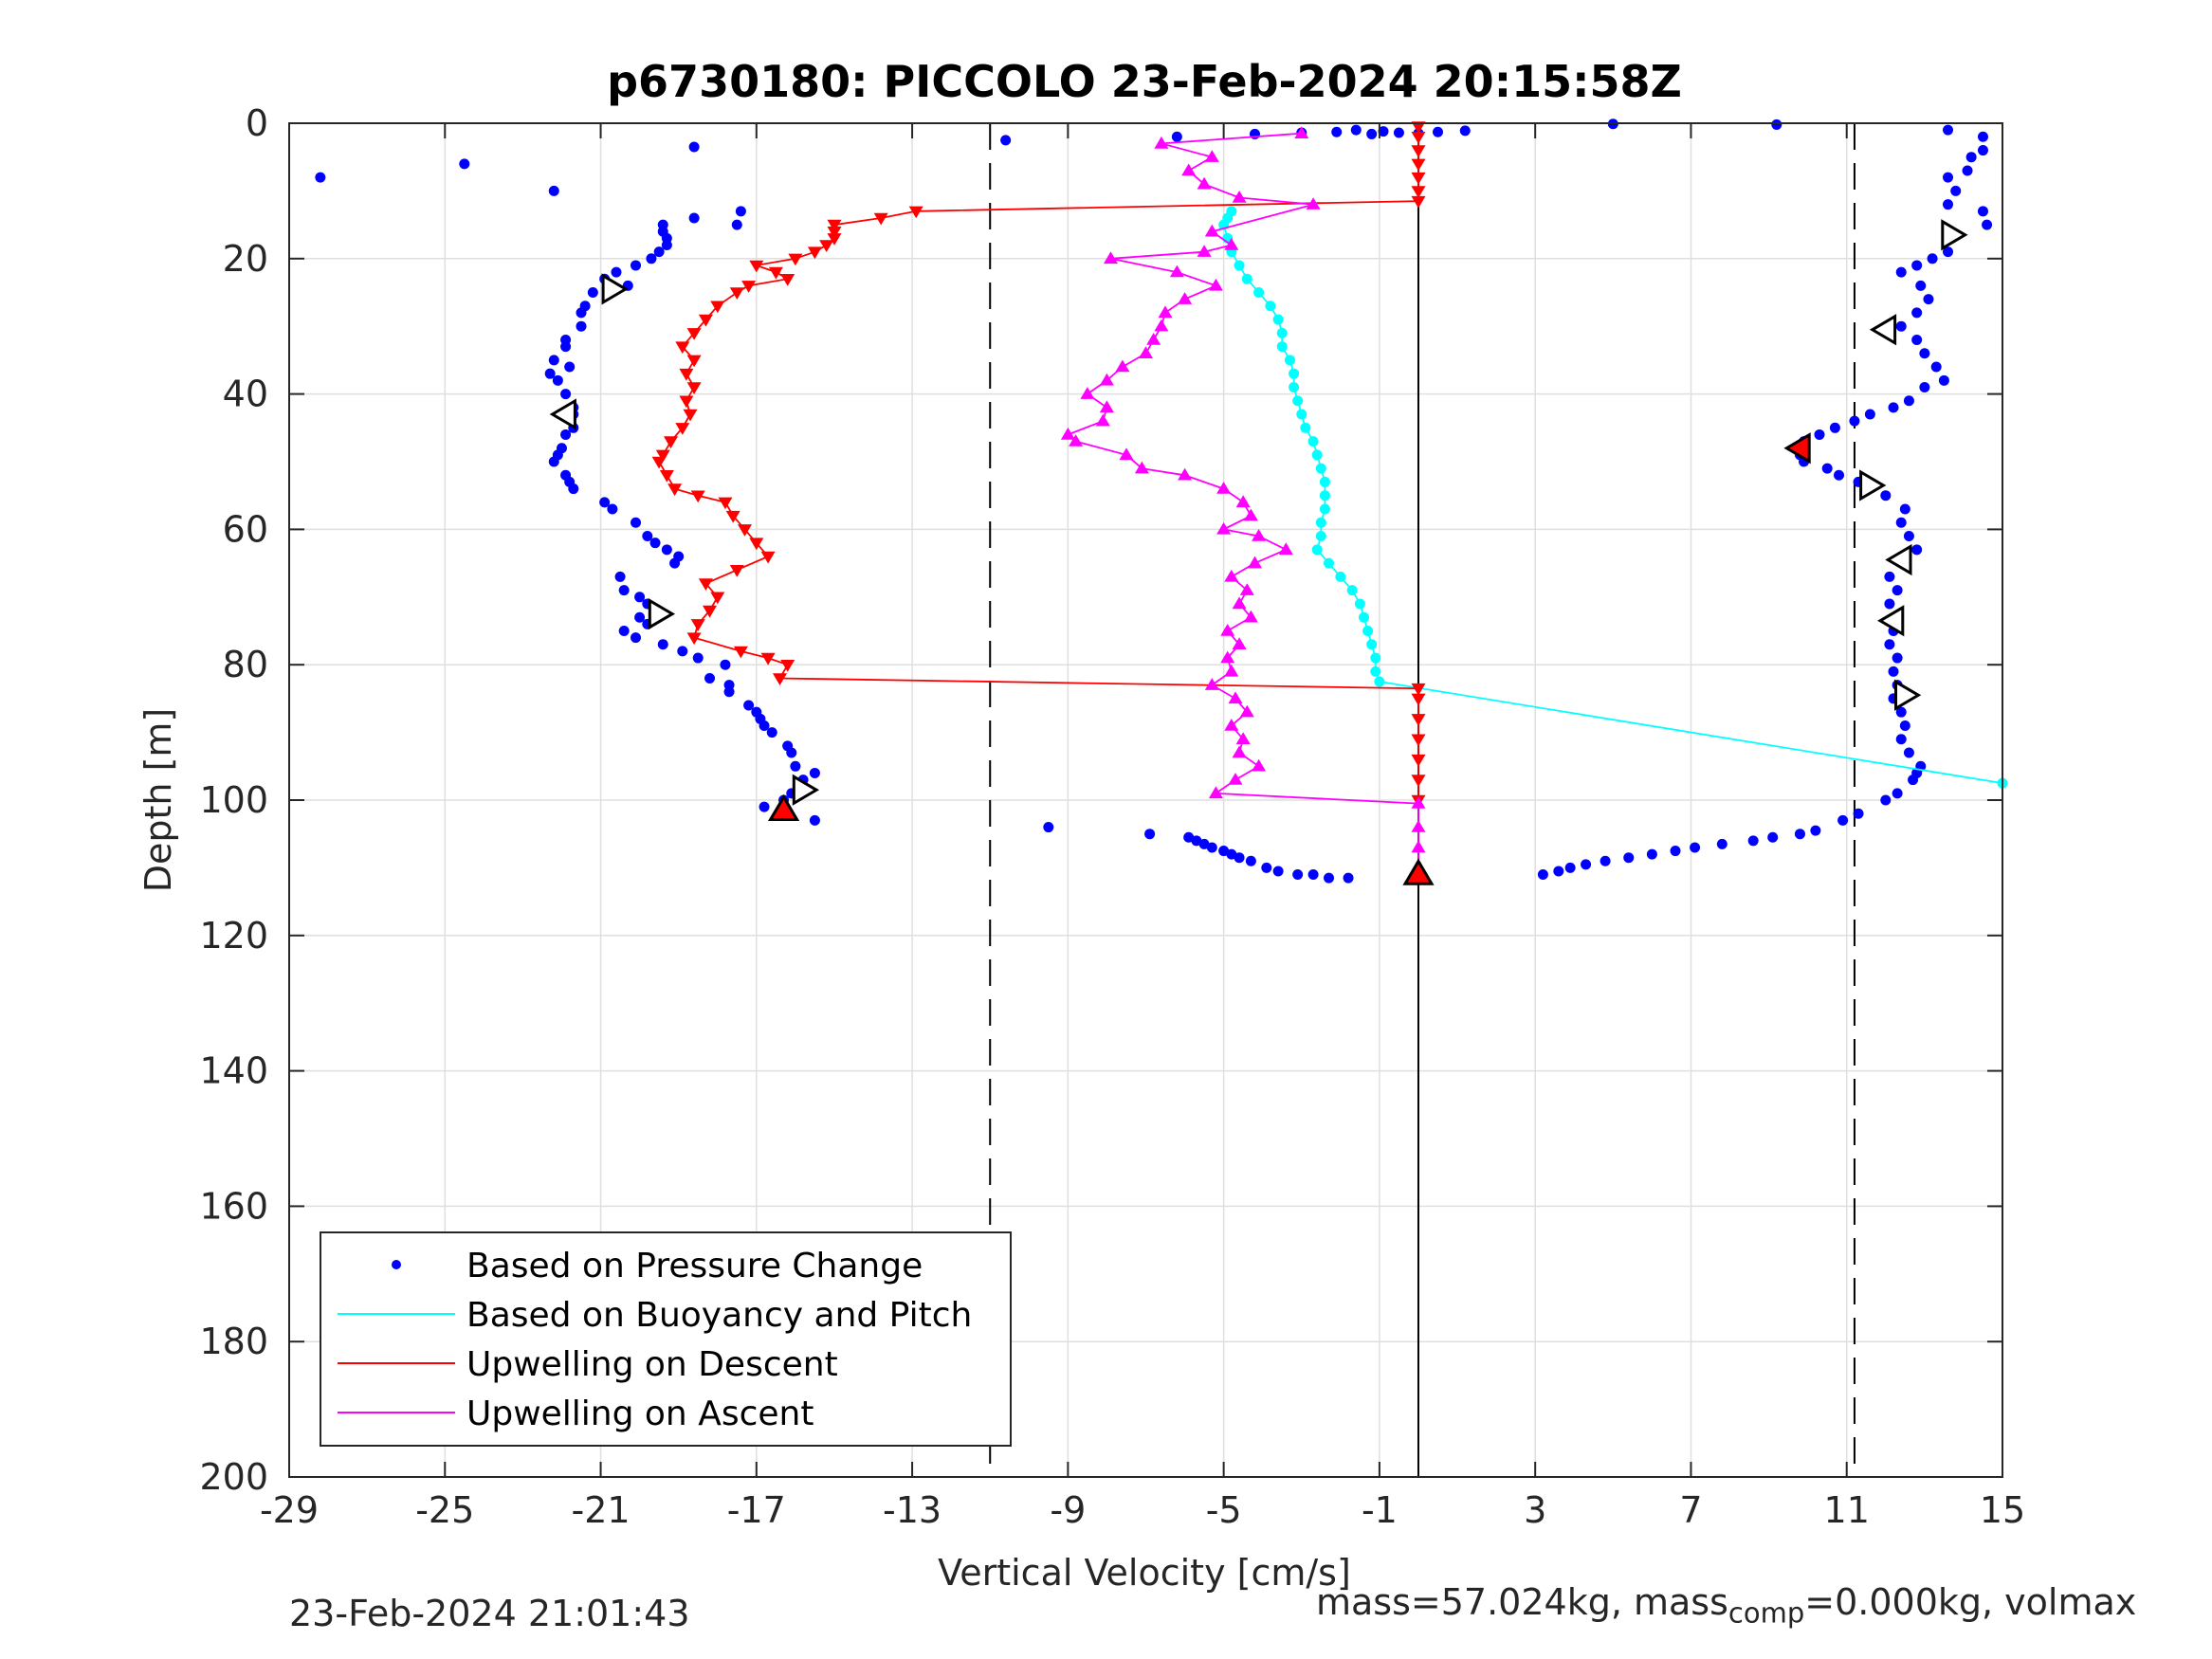 The height and width of the screenshot is (1659, 2212). What do you see at coordinates (233, 1477) in the screenshot?
I see `y-tick-label: 200` at bounding box center [233, 1477].